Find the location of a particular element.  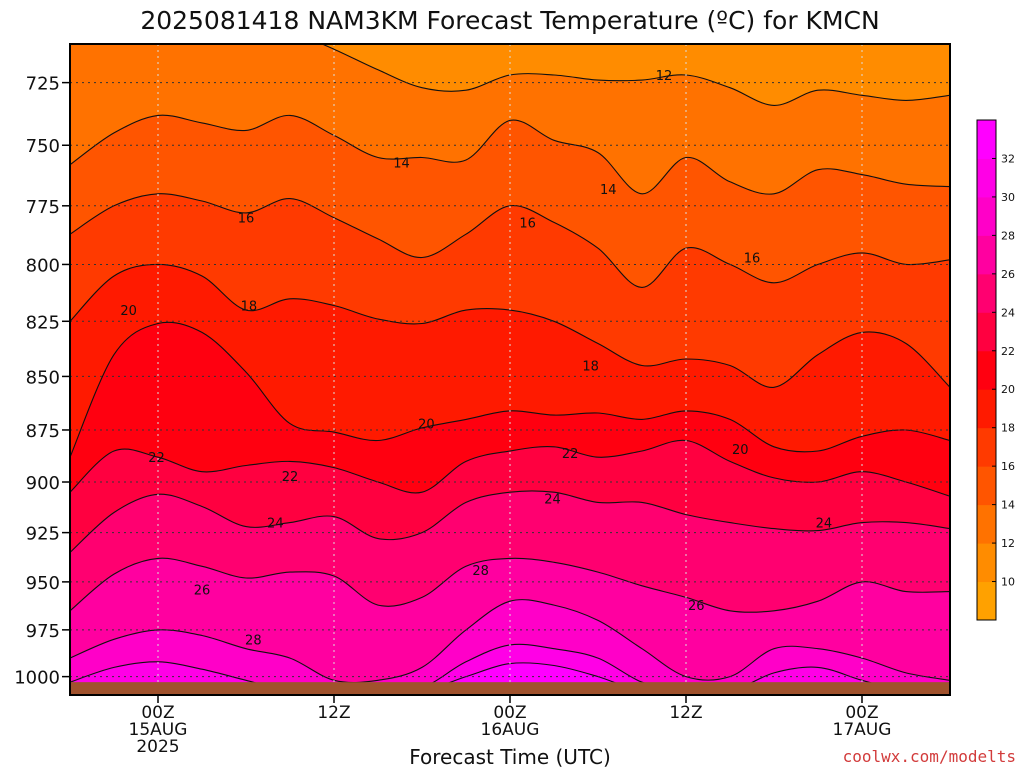

colorbar-label: 22 is located at coordinates (1008, 351).